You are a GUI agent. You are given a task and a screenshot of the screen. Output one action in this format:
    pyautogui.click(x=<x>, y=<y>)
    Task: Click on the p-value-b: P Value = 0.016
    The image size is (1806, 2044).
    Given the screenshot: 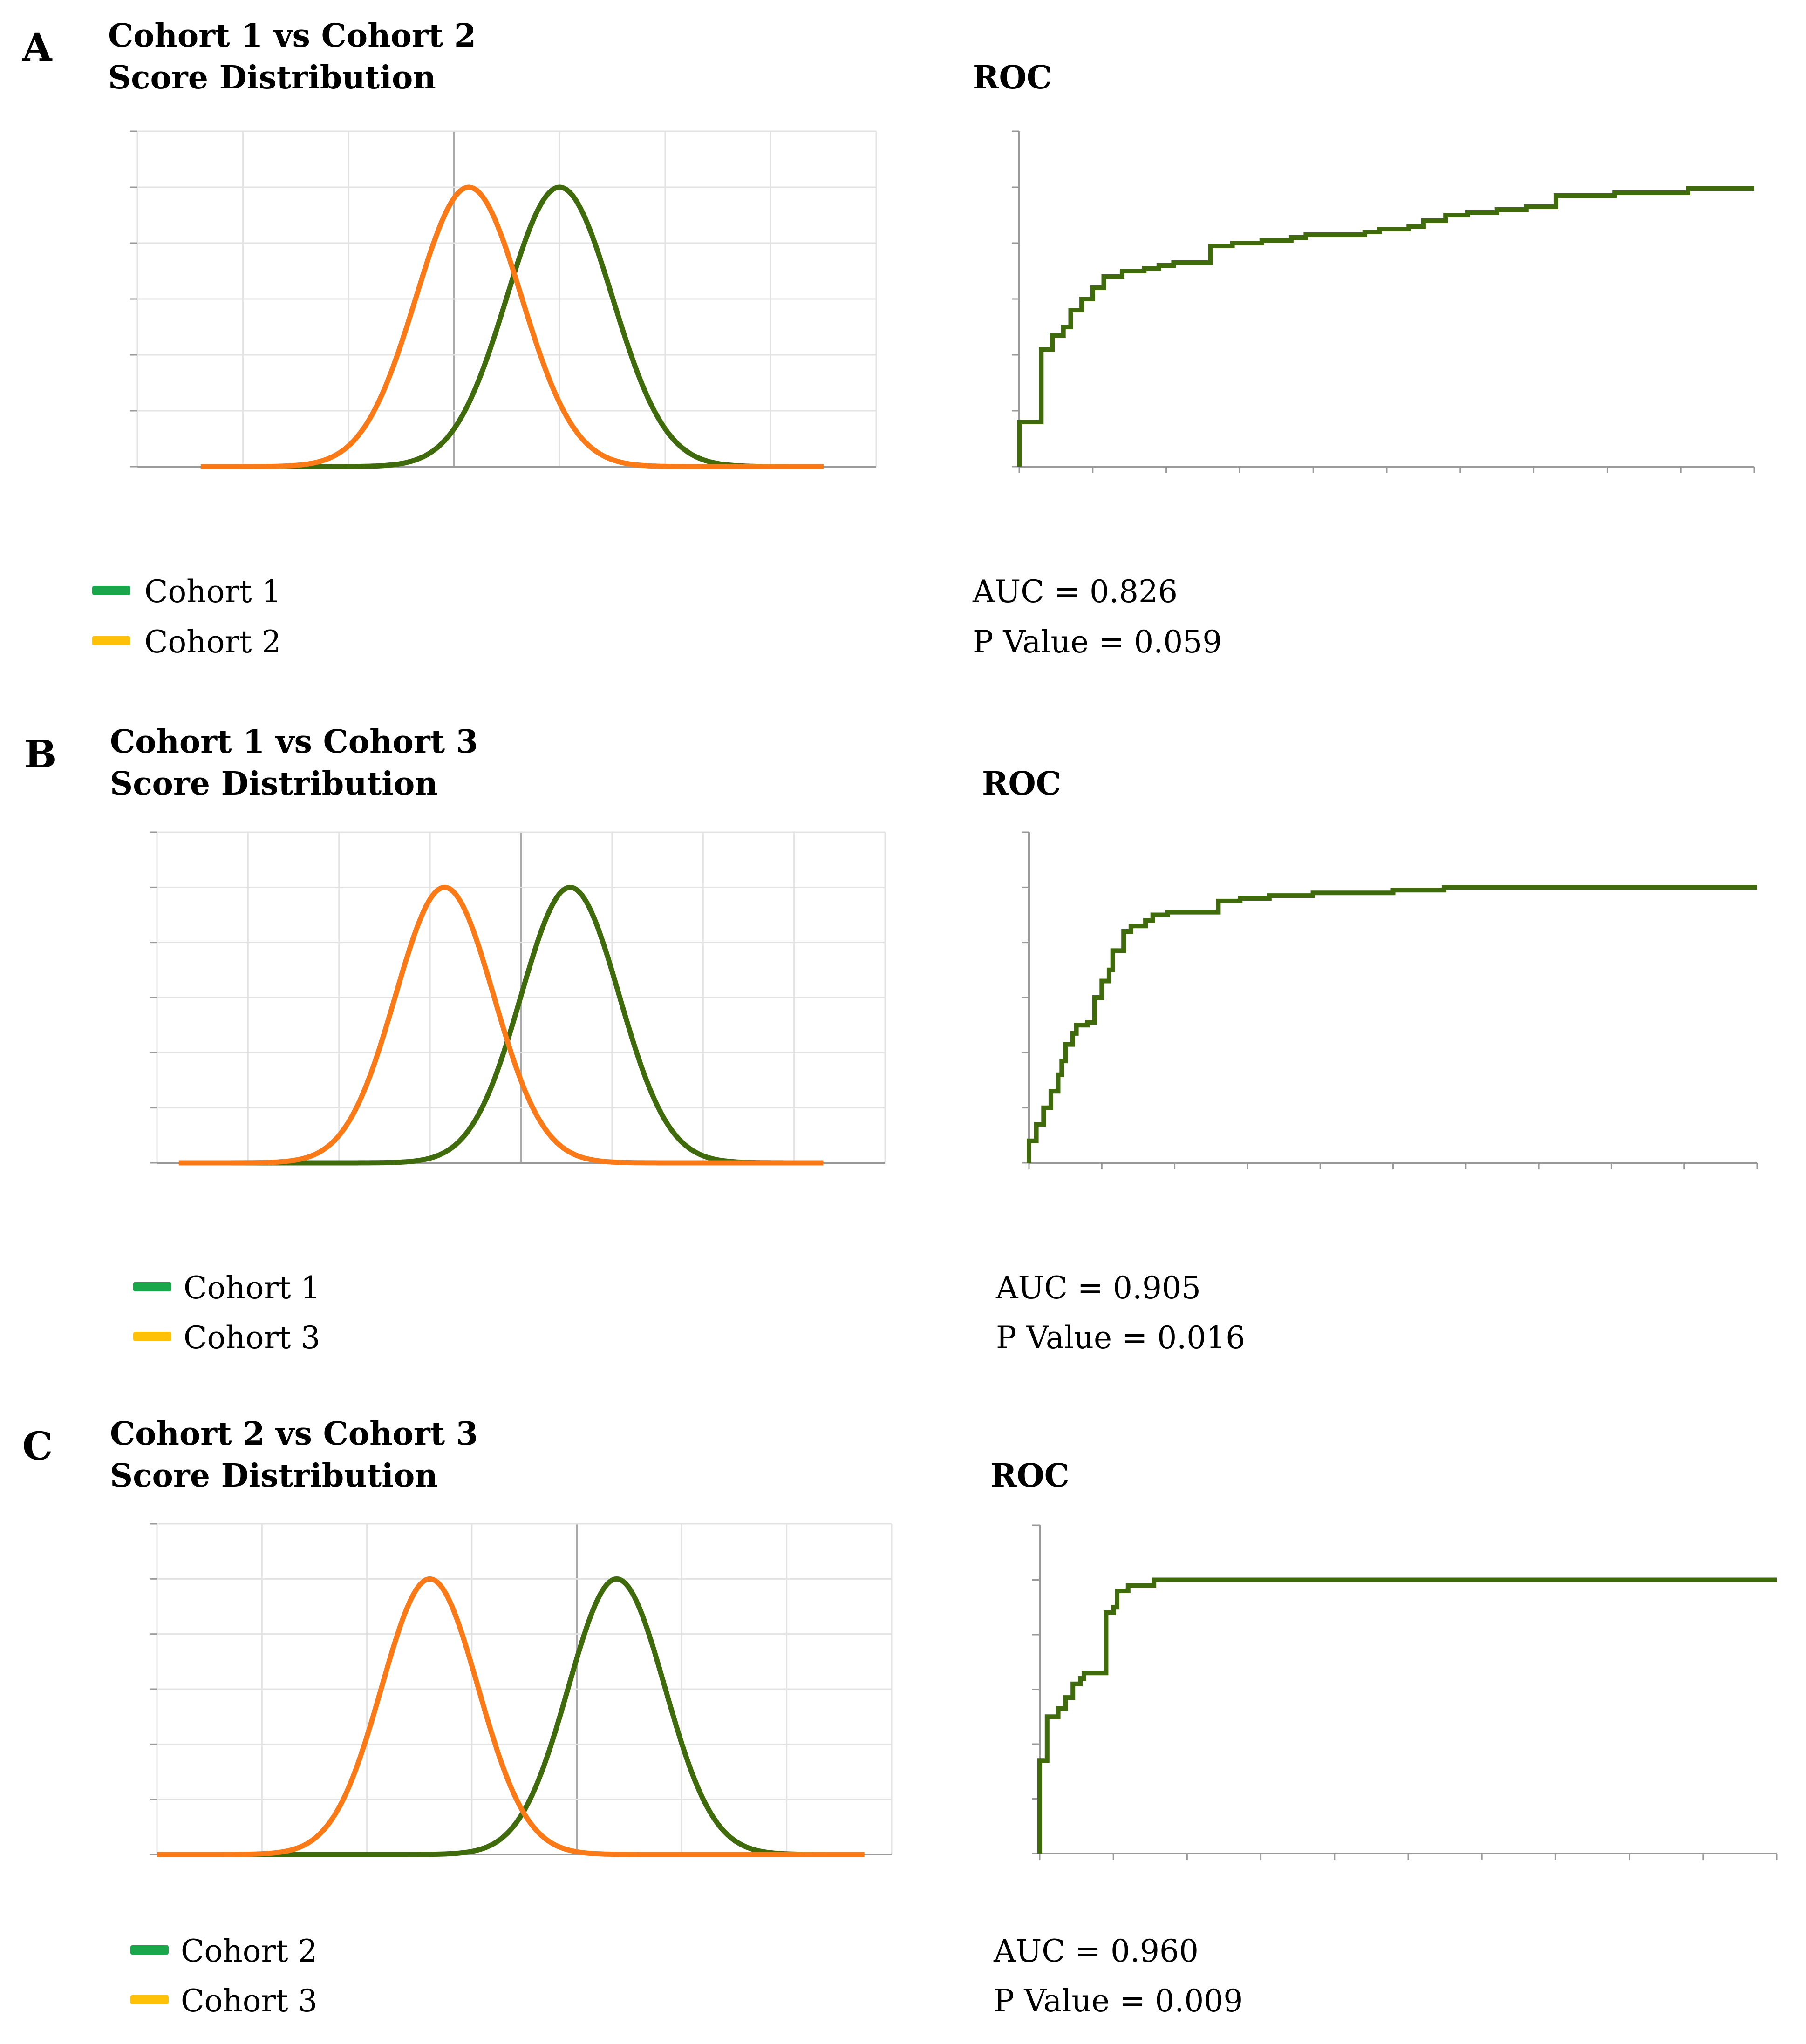 What is the action you would take?
    pyautogui.click(x=1120, y=1338)
    